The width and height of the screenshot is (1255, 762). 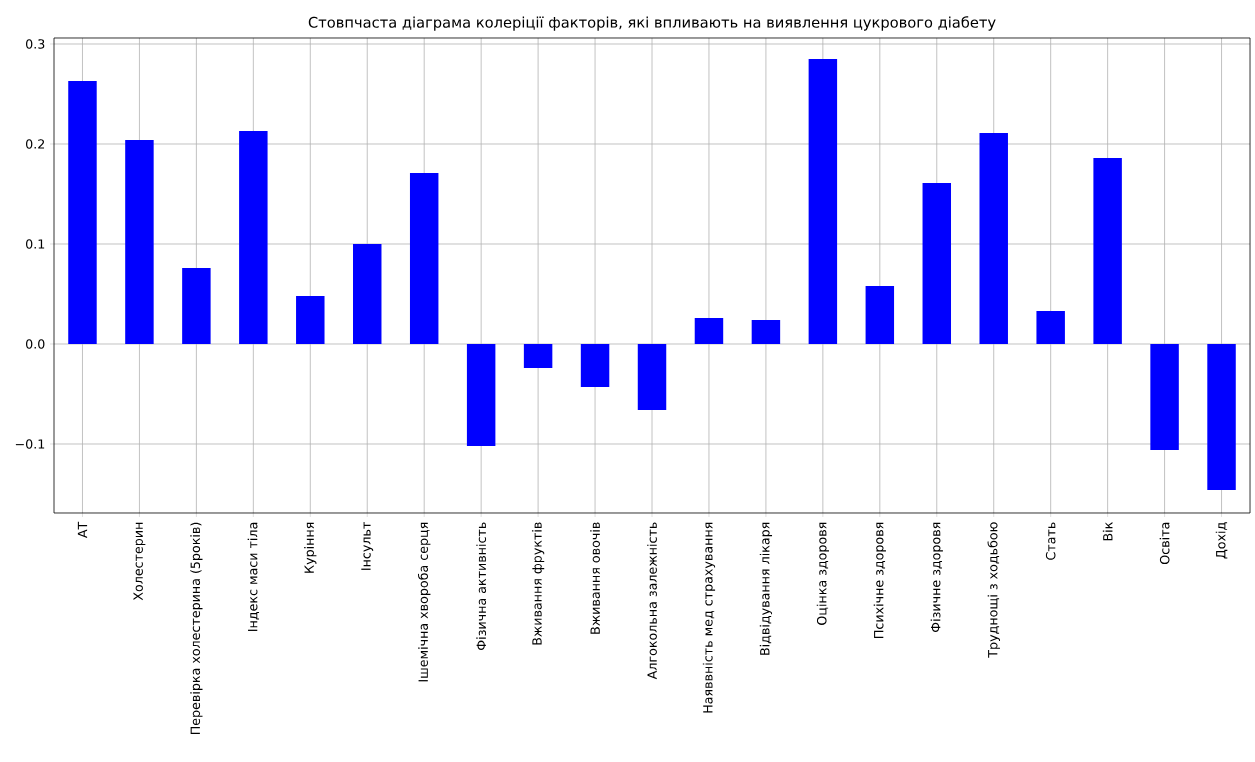 I want to click on x-tick-label: Перевірка холестерина (5років), so click(x=196, y=628).